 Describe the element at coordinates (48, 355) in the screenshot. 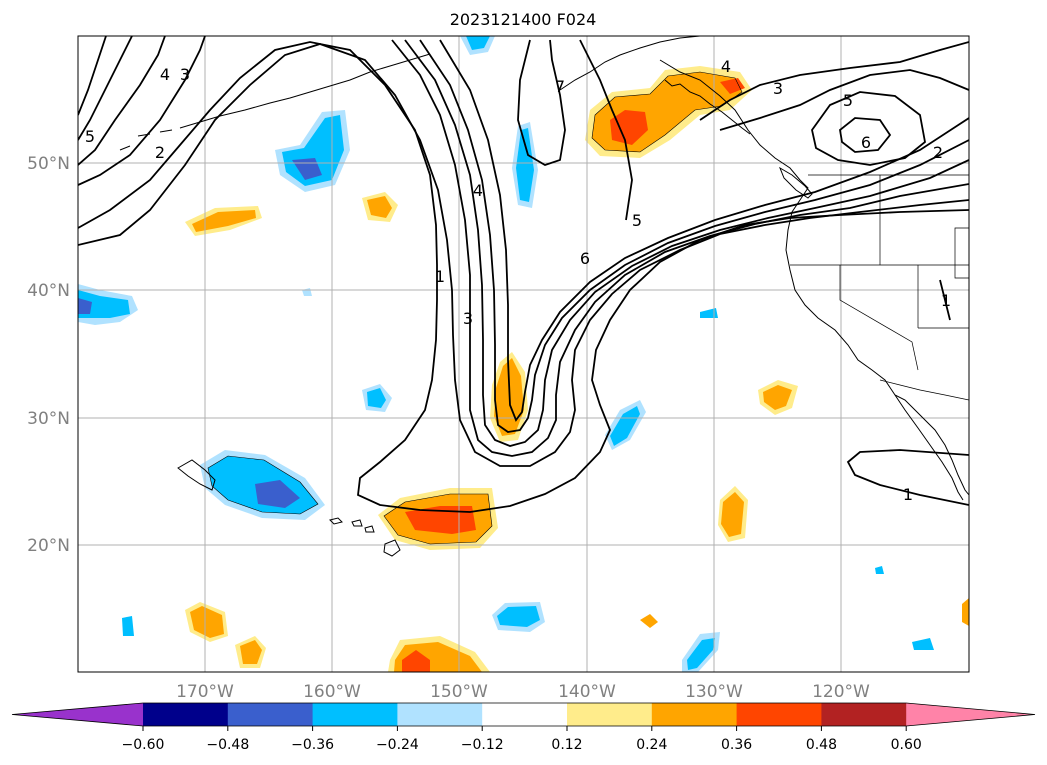

I see `latitude-labels: 50°N 40°N 30°N 20°N` at that location.